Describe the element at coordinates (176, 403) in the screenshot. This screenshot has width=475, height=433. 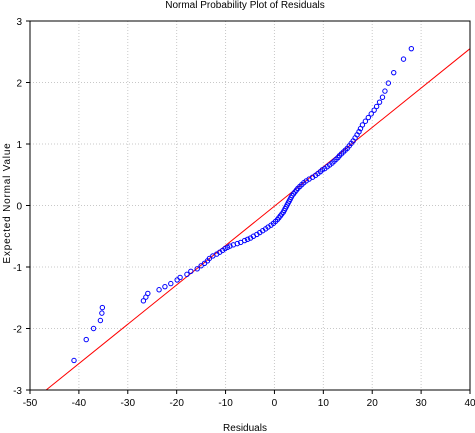
I see `x-tick-label: -20` at that location.